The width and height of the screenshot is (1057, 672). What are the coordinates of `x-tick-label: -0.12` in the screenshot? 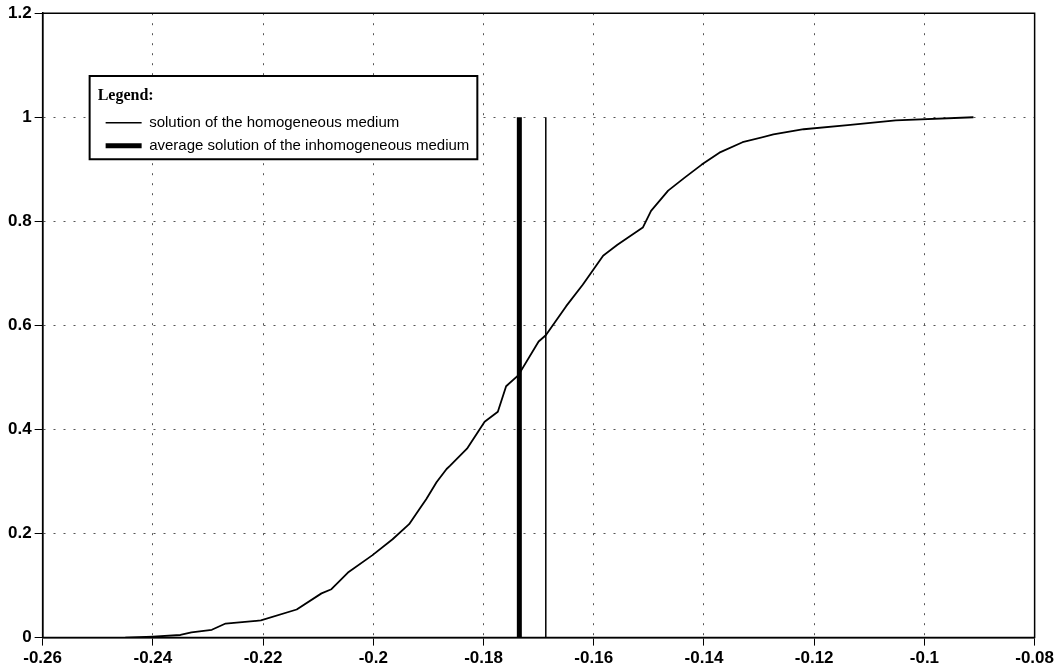 It's located at (814, 658).